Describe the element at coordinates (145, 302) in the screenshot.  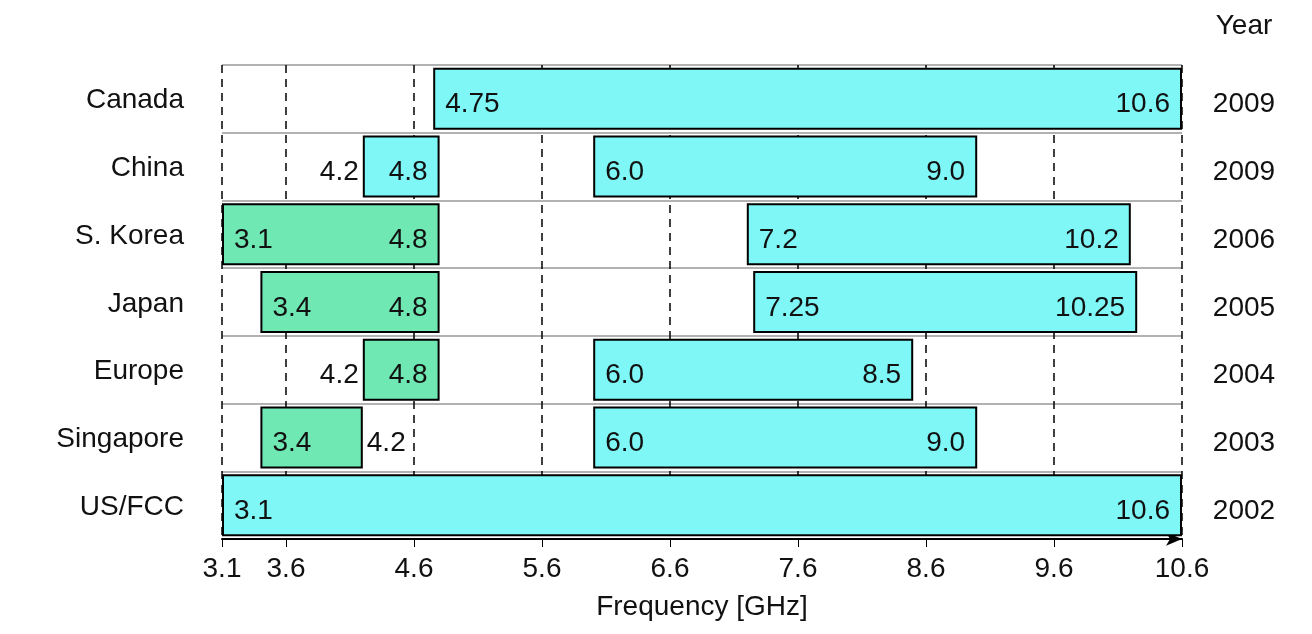
I see `y-tick-label: Japan` at that location.